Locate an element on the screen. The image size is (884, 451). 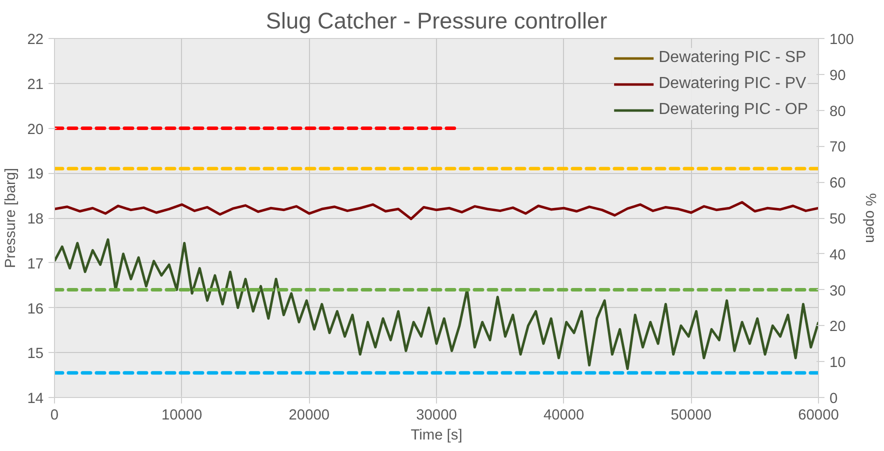
x-tick-label: 50000 is located at coordinates (691, 416).